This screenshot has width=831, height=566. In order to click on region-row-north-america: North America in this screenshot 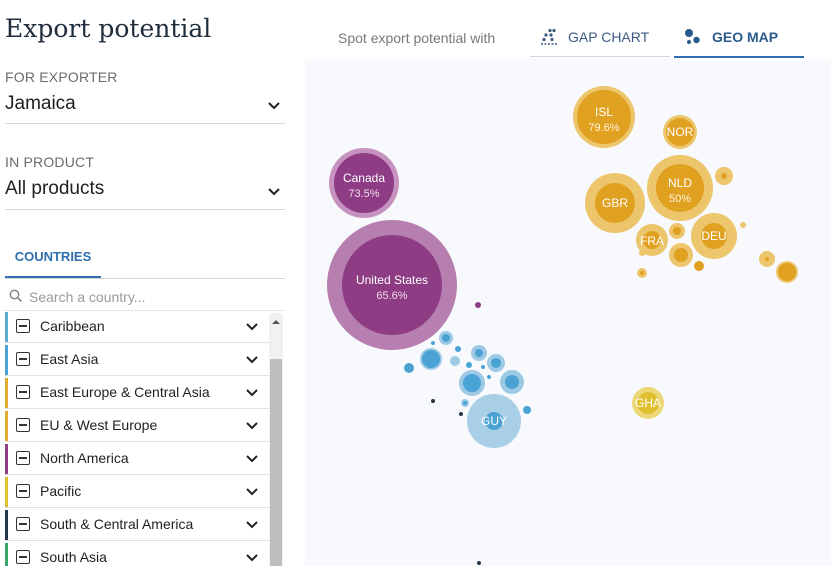, I will do `click(137, 459)`.